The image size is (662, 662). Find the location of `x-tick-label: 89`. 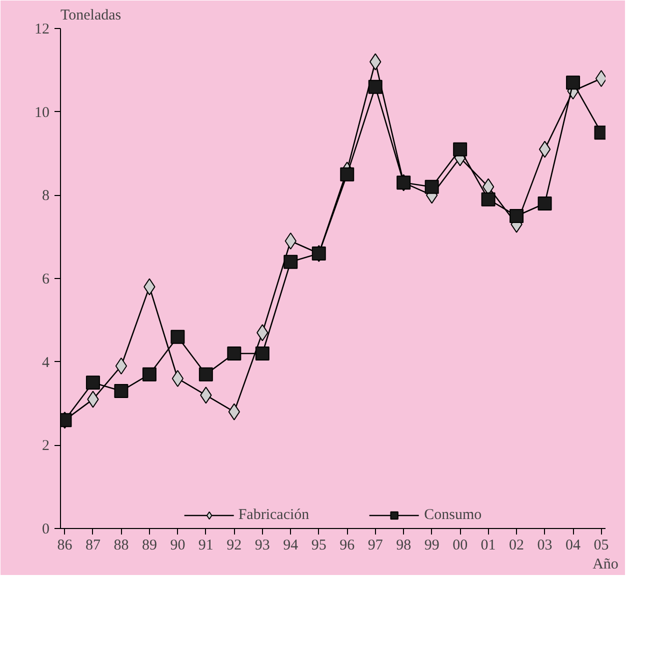

x-tick-label: 89 is located at coordinates (149, 546).